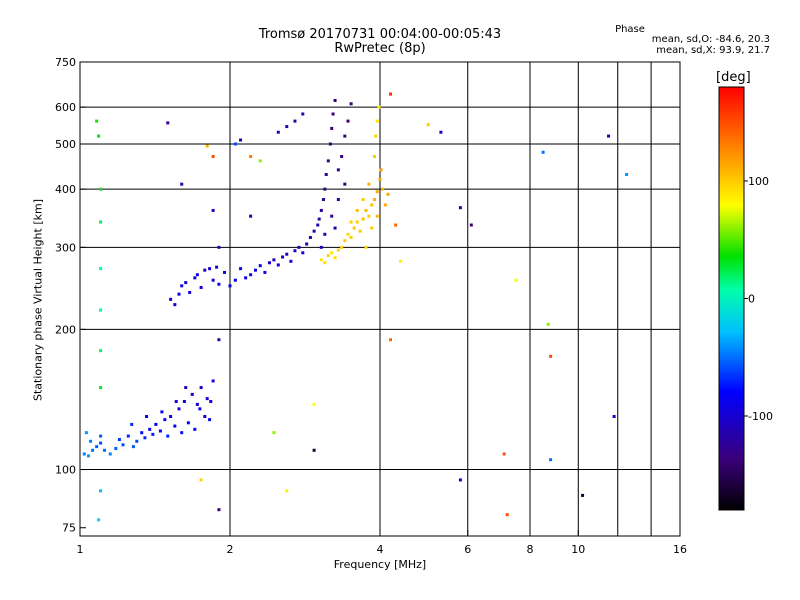 Image resolution: width=800 pixels, height=600 pixels. Describe the element at coordinates (680, 549) in the screenshot. I see `x-tick-label: 16` at that location.